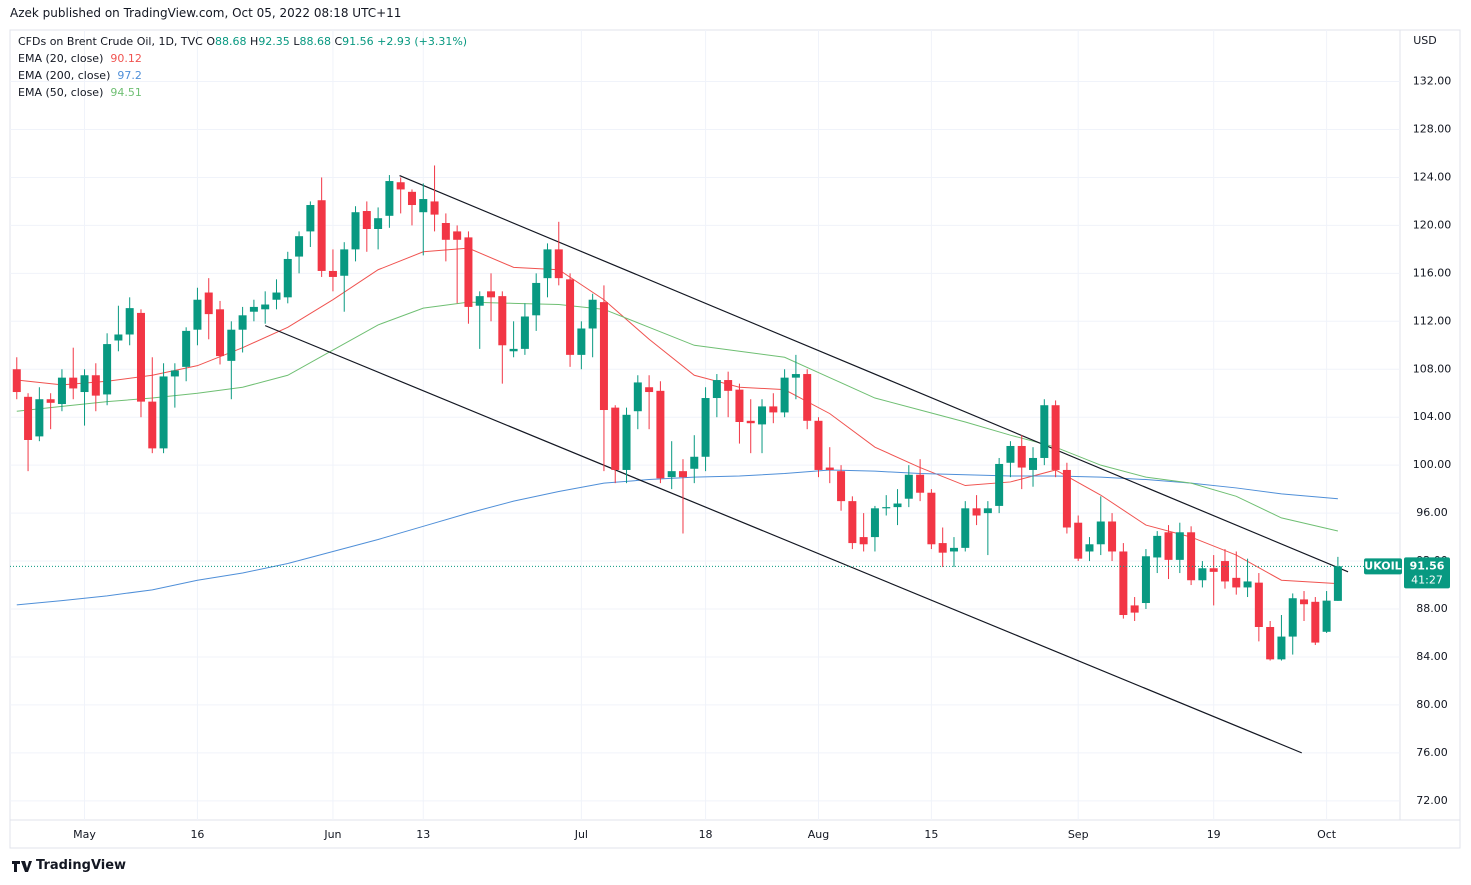  Describe the element at coordinates (1432, 368) in the screenshot. I see `y-tick-label: 108.00` at that location.